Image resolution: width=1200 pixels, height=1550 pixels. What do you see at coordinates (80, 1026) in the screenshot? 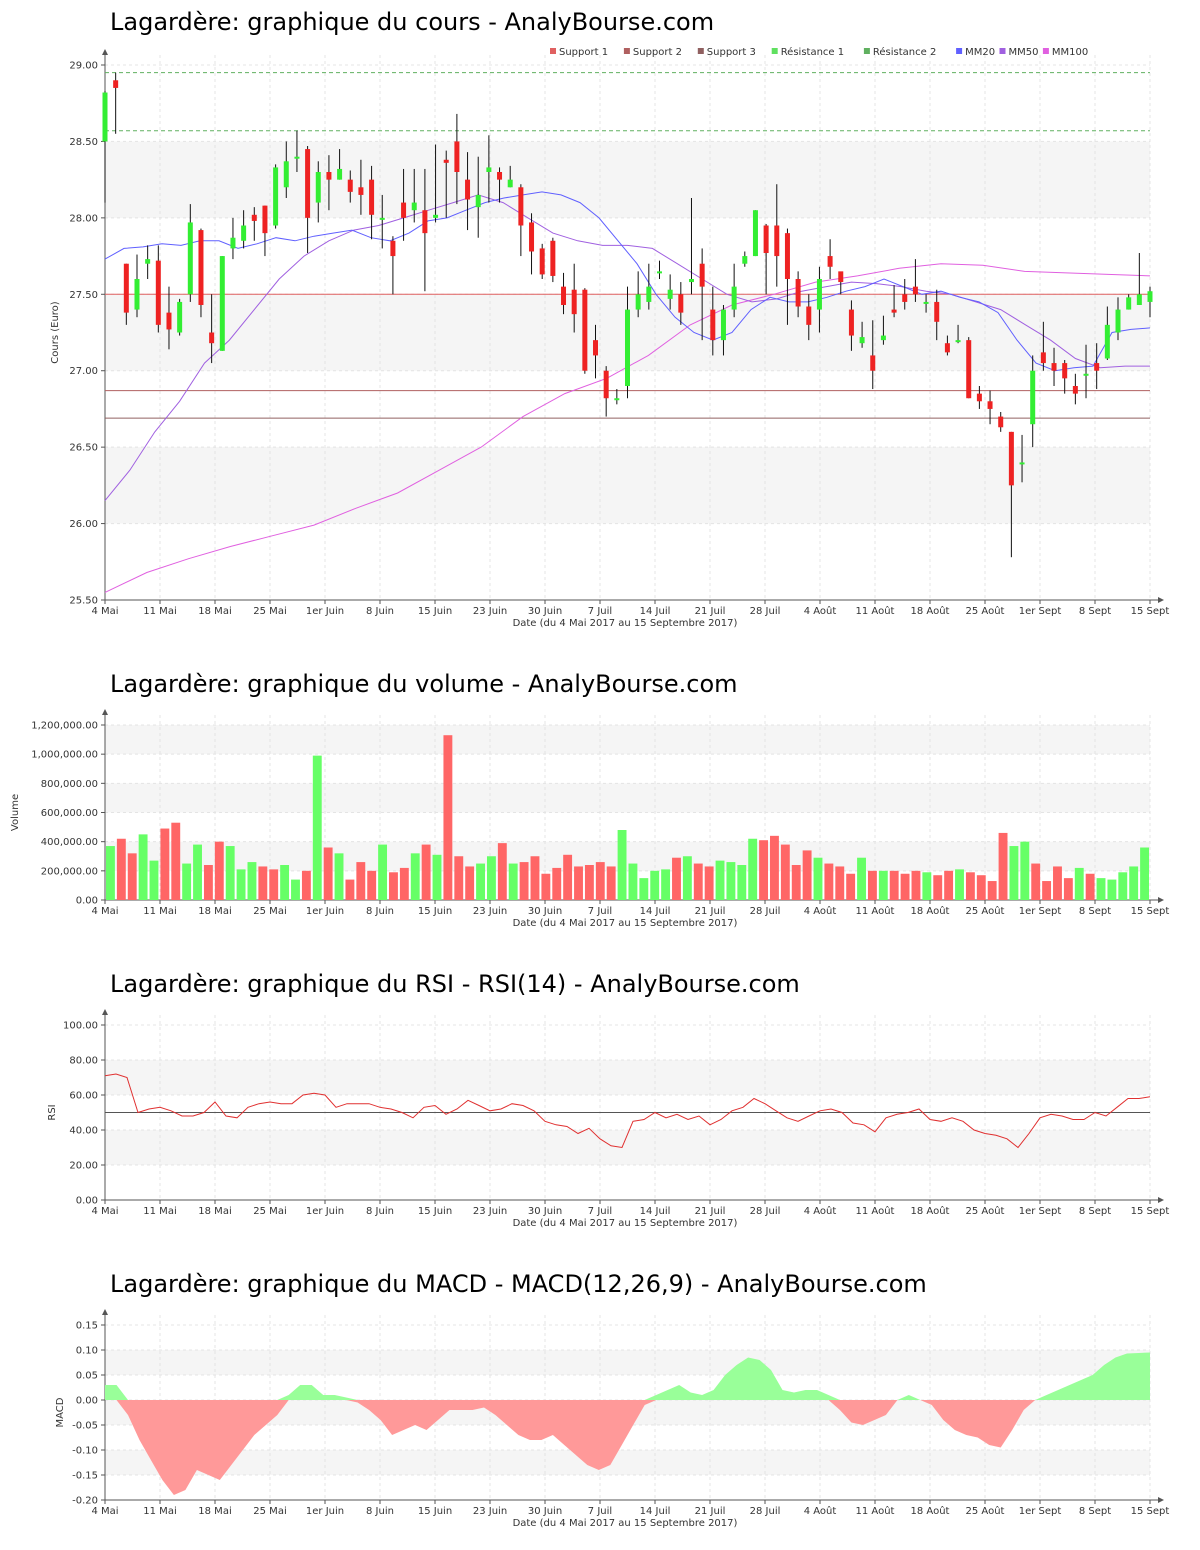
I see `rsi-ytick-label: 100.00` at bounding box center [80, 1026].